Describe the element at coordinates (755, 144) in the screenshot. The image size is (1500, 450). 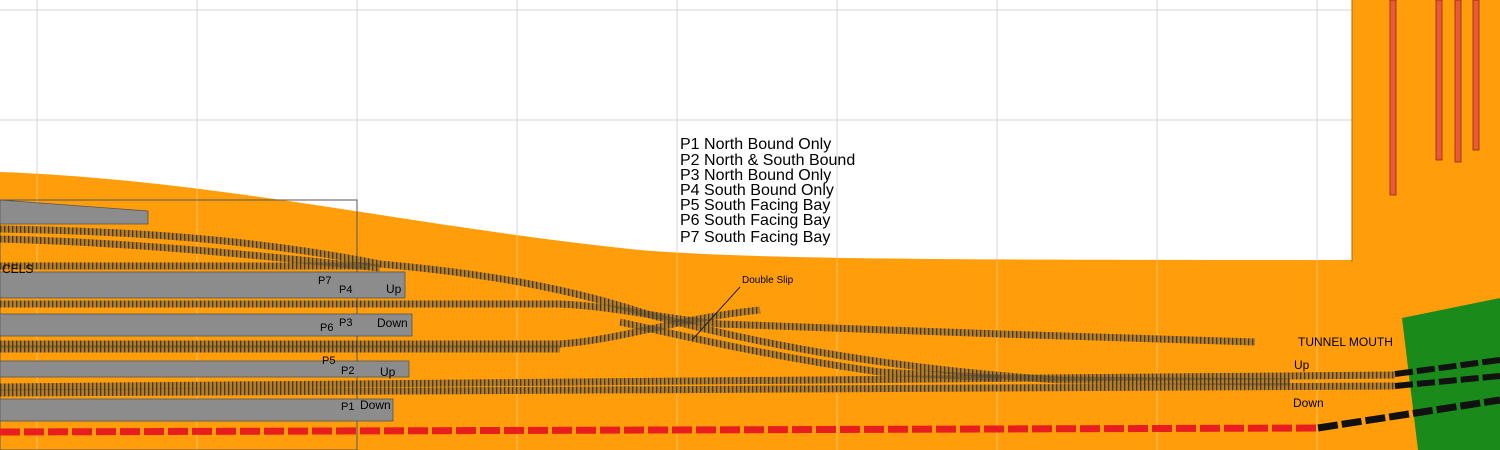
I see `legend-line: P1 North Bound Only` at that location.